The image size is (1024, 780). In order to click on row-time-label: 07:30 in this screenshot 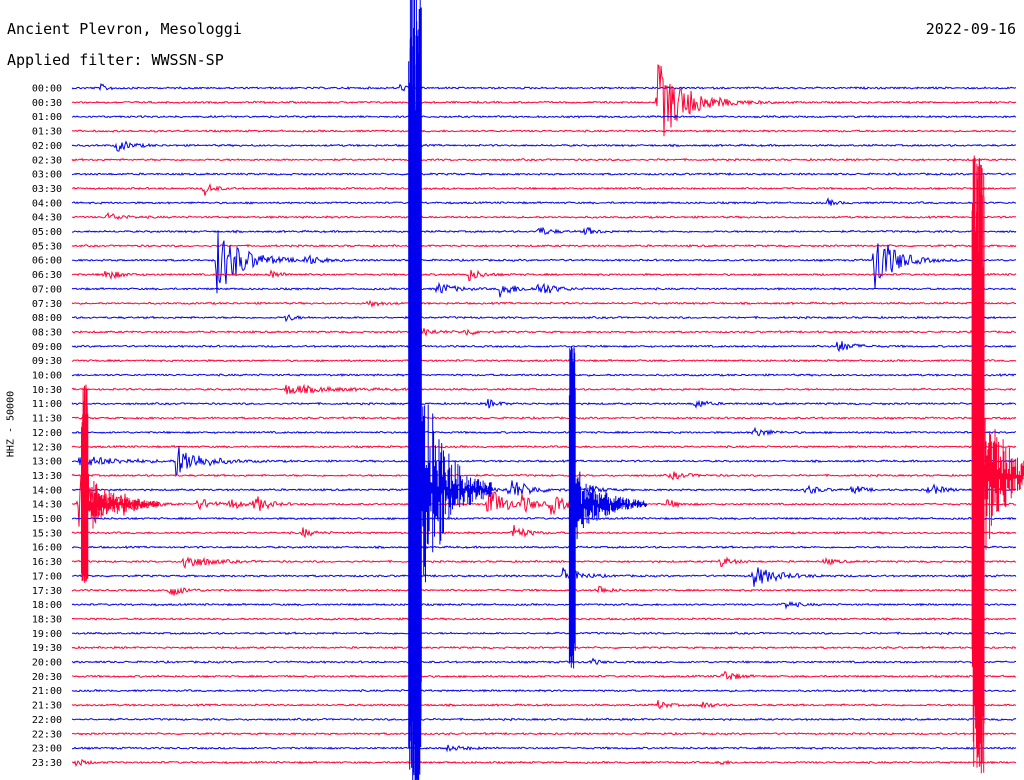, I will do `click(47, 304)`.